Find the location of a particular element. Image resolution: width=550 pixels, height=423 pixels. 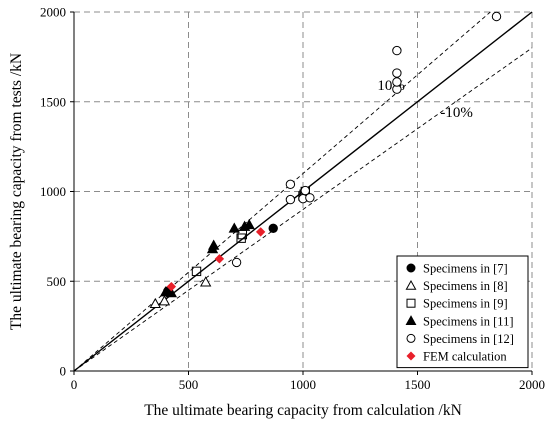

x-tick-label-2: 1000 is located at coordinates (303, 384).